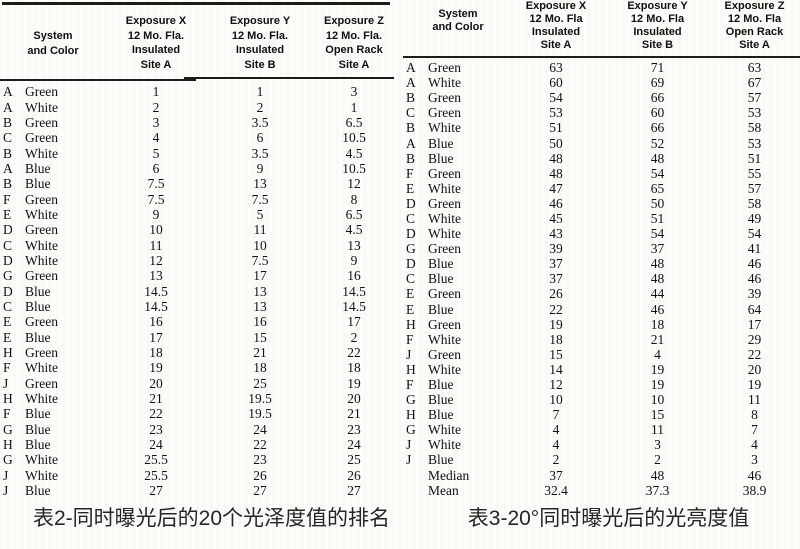  I want to click on value-exposure-z: 7, so click(754, 430).